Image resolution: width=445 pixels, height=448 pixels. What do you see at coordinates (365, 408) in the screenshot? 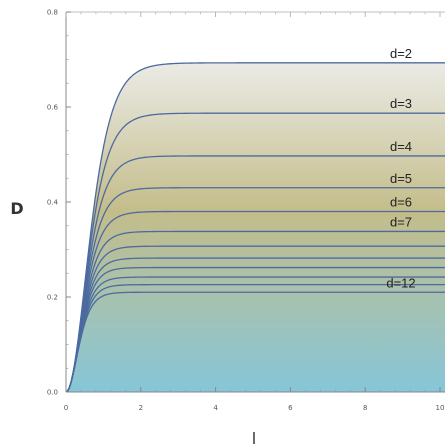
I see `x-tick-label: 8` at bounding box center [365, 408].